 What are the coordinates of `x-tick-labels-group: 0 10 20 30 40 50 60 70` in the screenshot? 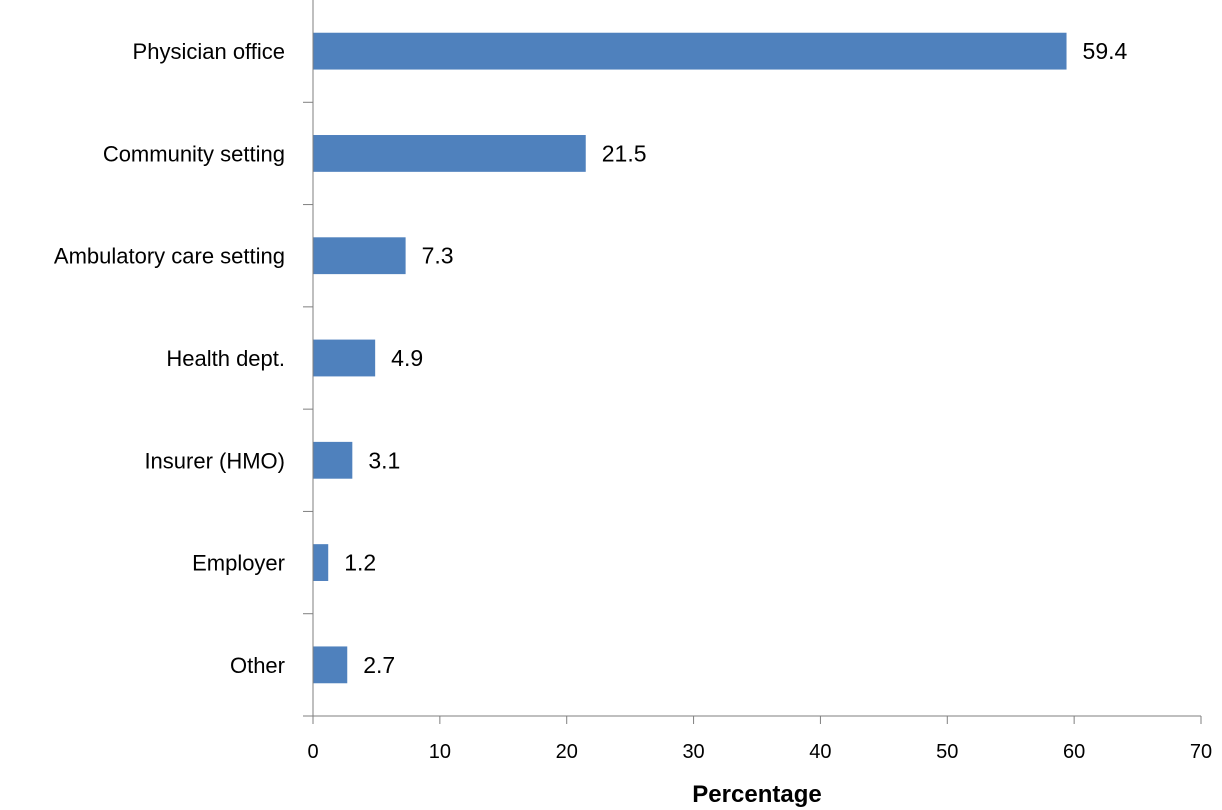 It's located at (759, 752).